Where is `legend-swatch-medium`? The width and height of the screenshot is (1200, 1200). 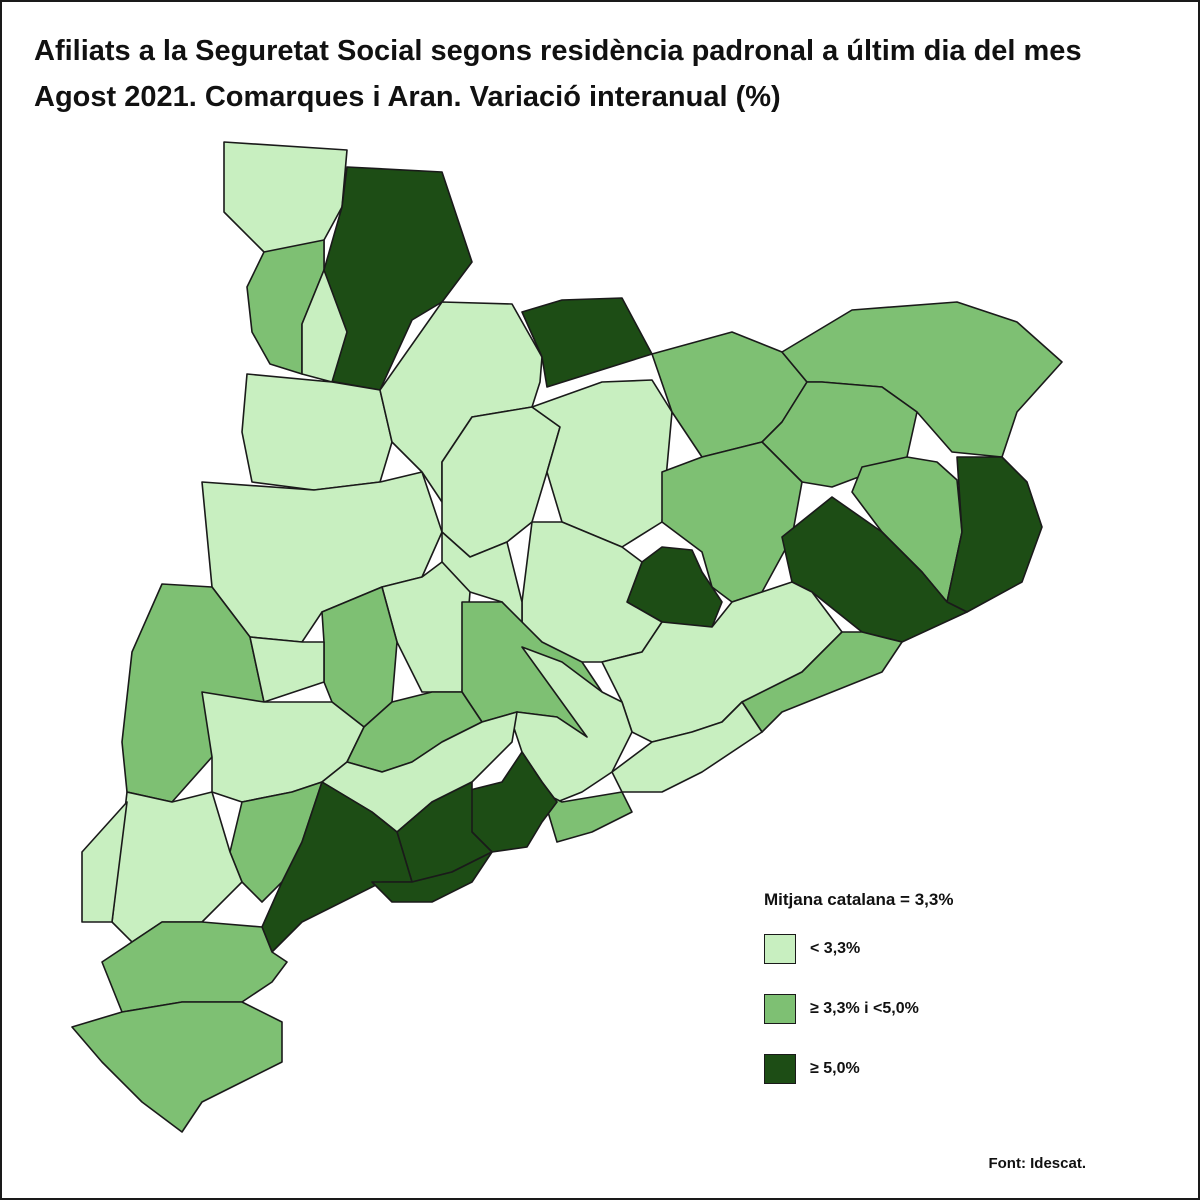
legend-swatch-medium is located at coordinates (780, 1009).